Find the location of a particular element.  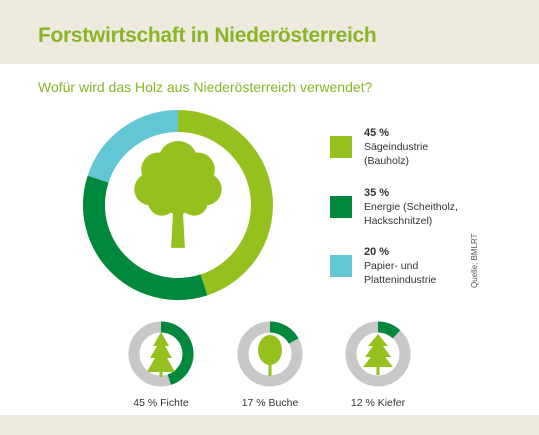

legend-value: 35 % is located at coordinates (377, 193).